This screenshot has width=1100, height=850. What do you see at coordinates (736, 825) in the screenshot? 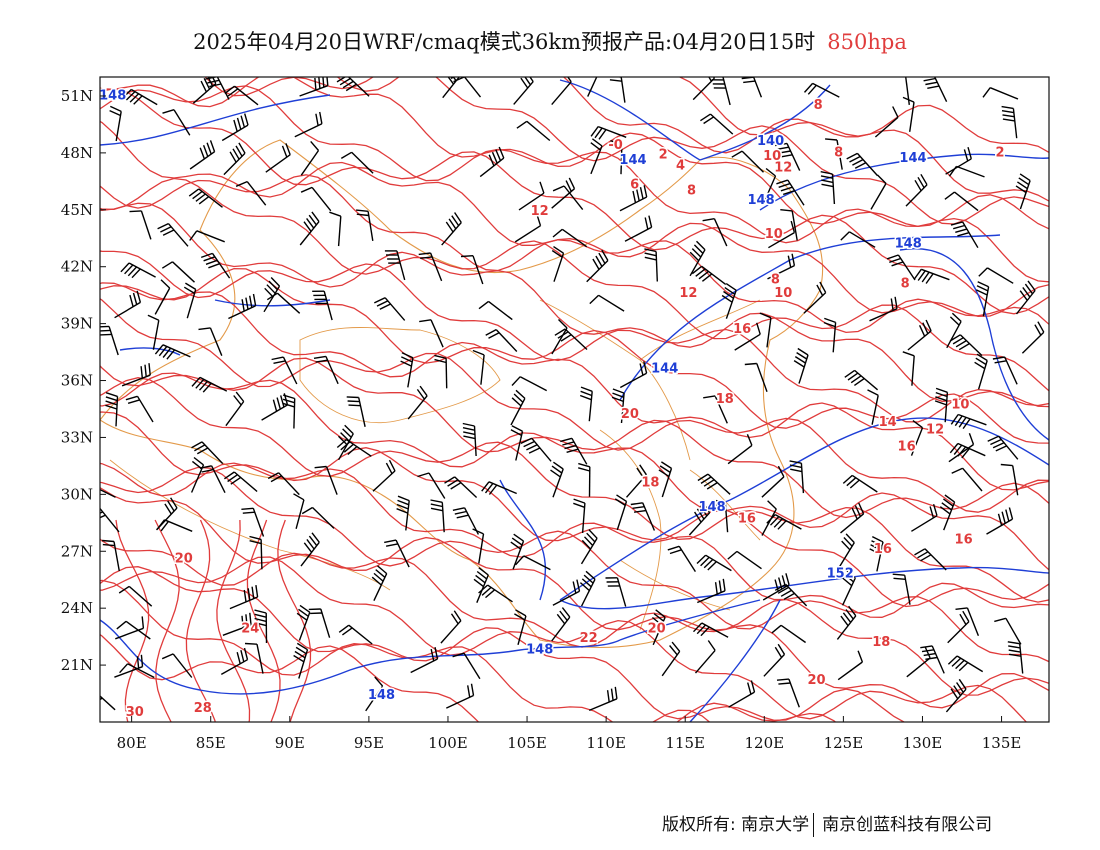
I see `copyright-text: 版权所有: 南京大学` at bounding box center [736, 825].